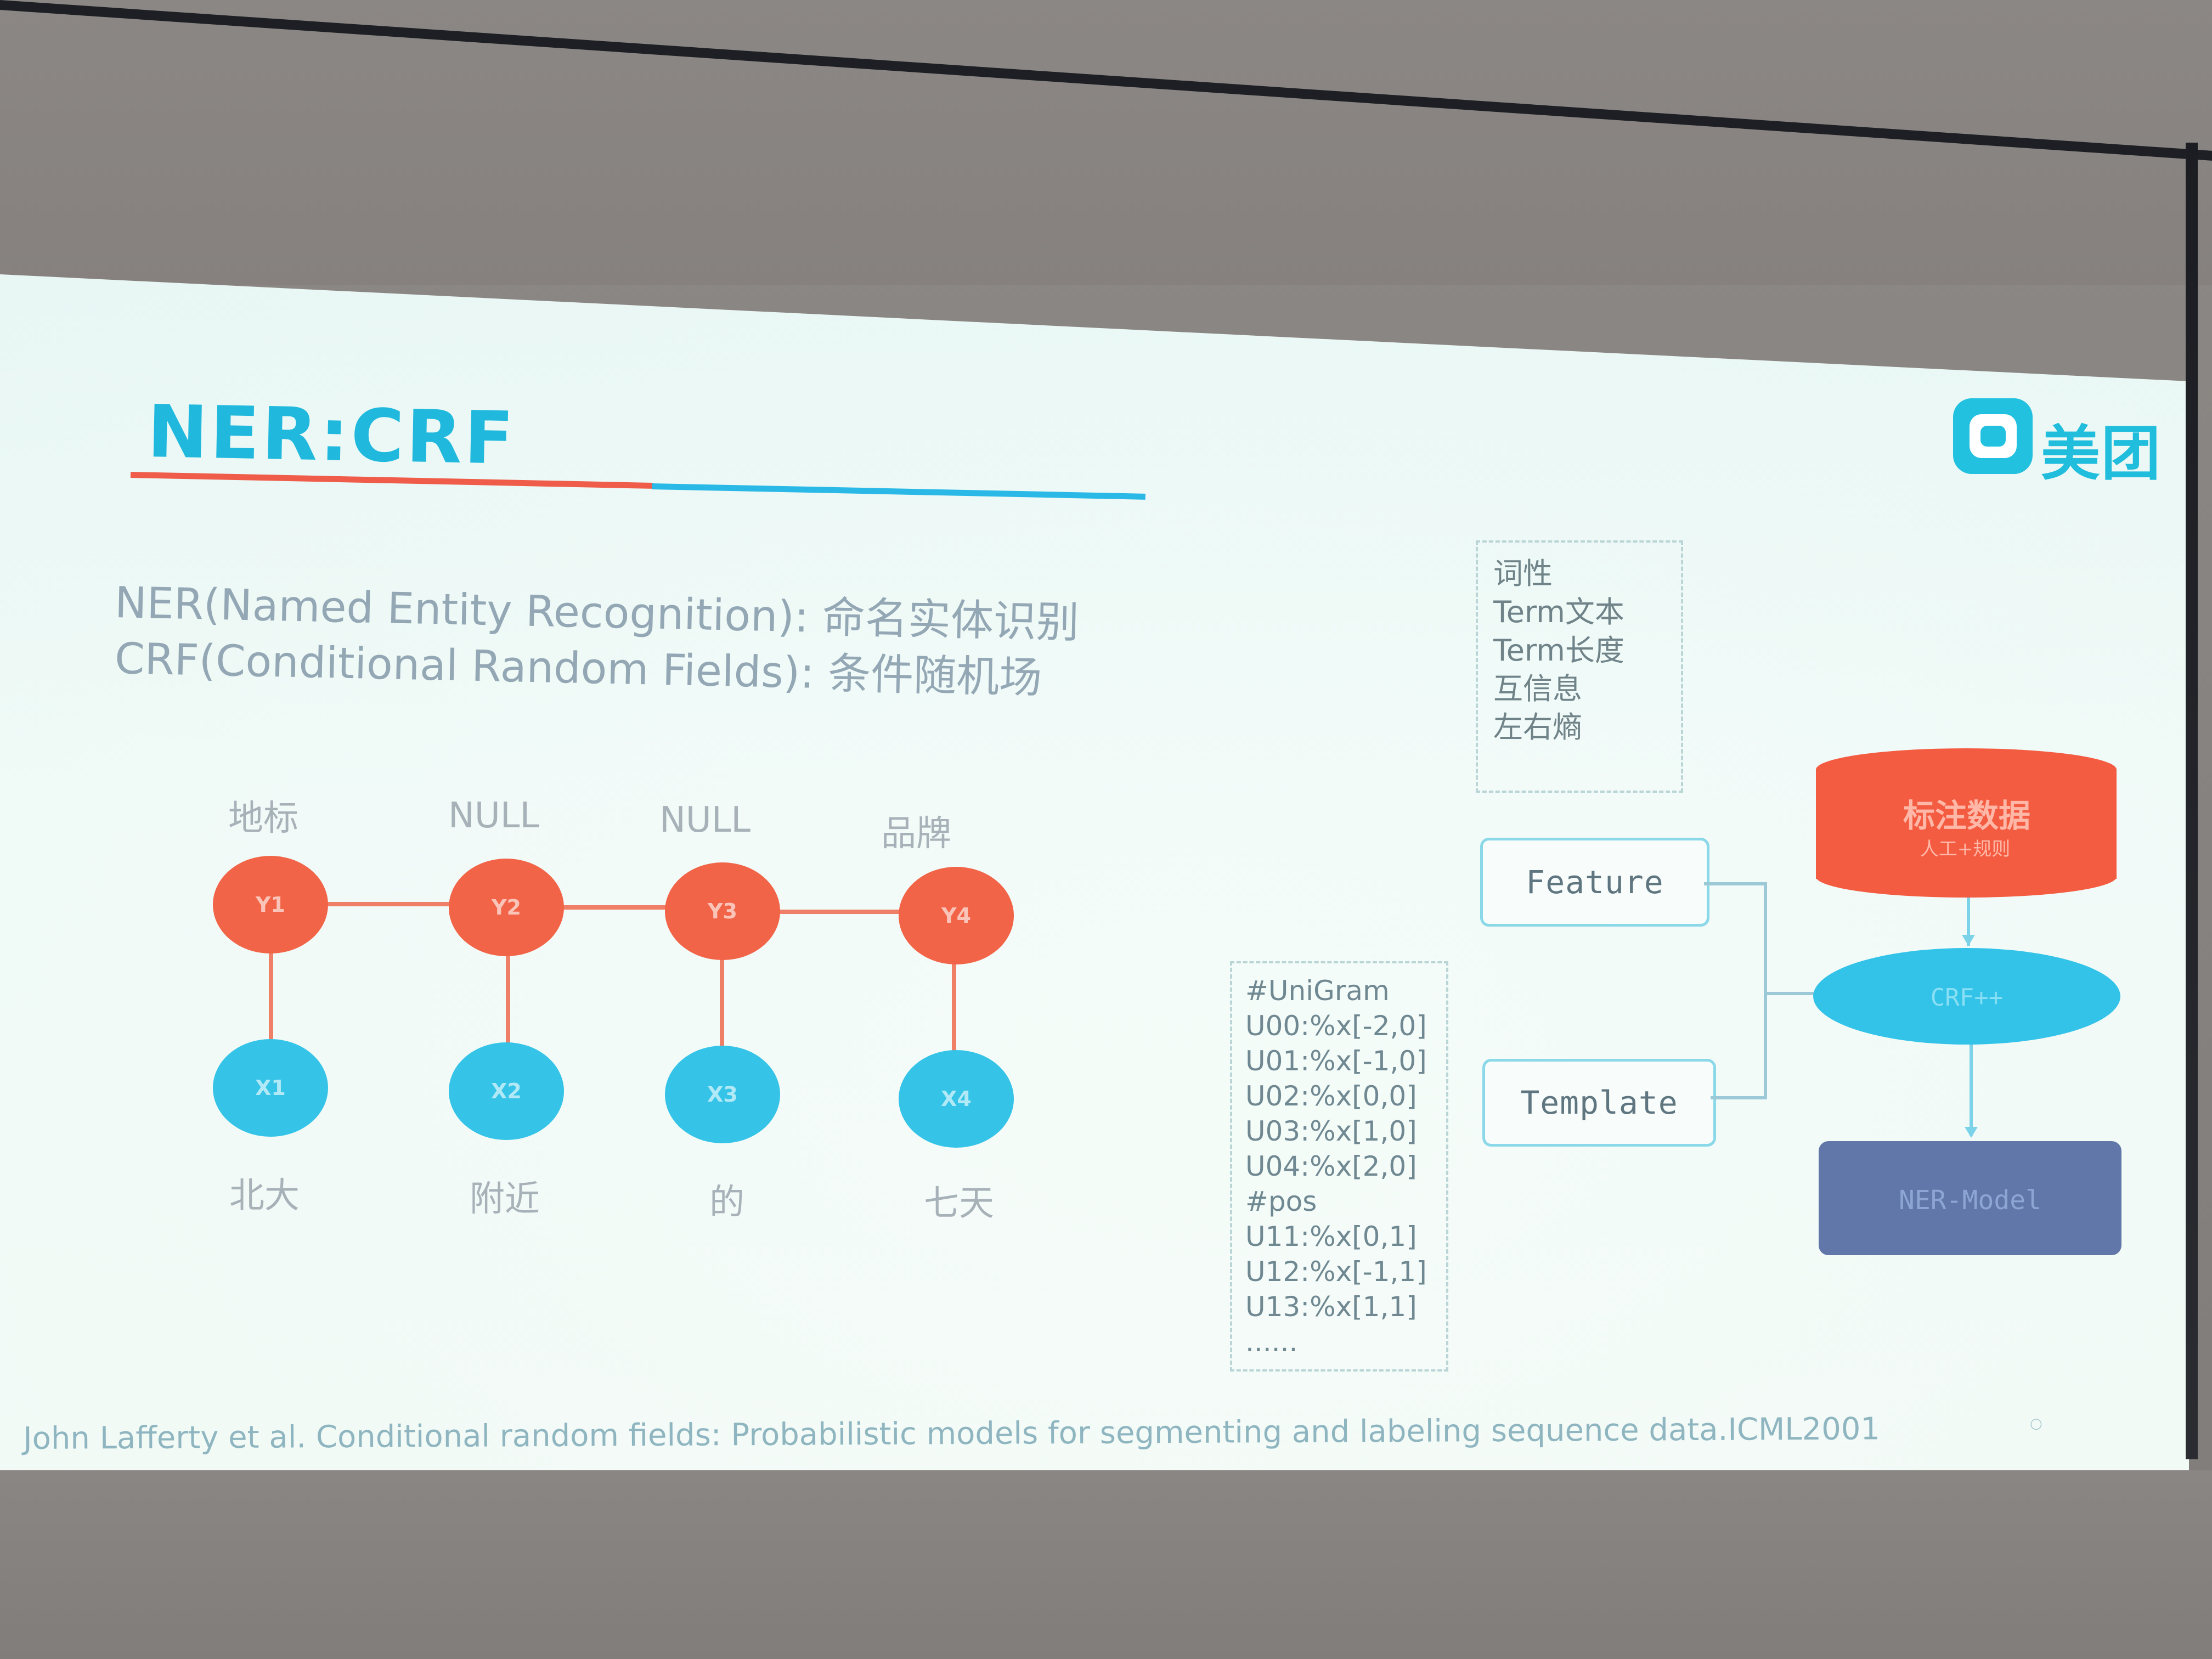  What do you see at coordinates (727, 1202) in the screenshot?
I see `bottom-word-3: 的` at bounding box center [727, 1202].